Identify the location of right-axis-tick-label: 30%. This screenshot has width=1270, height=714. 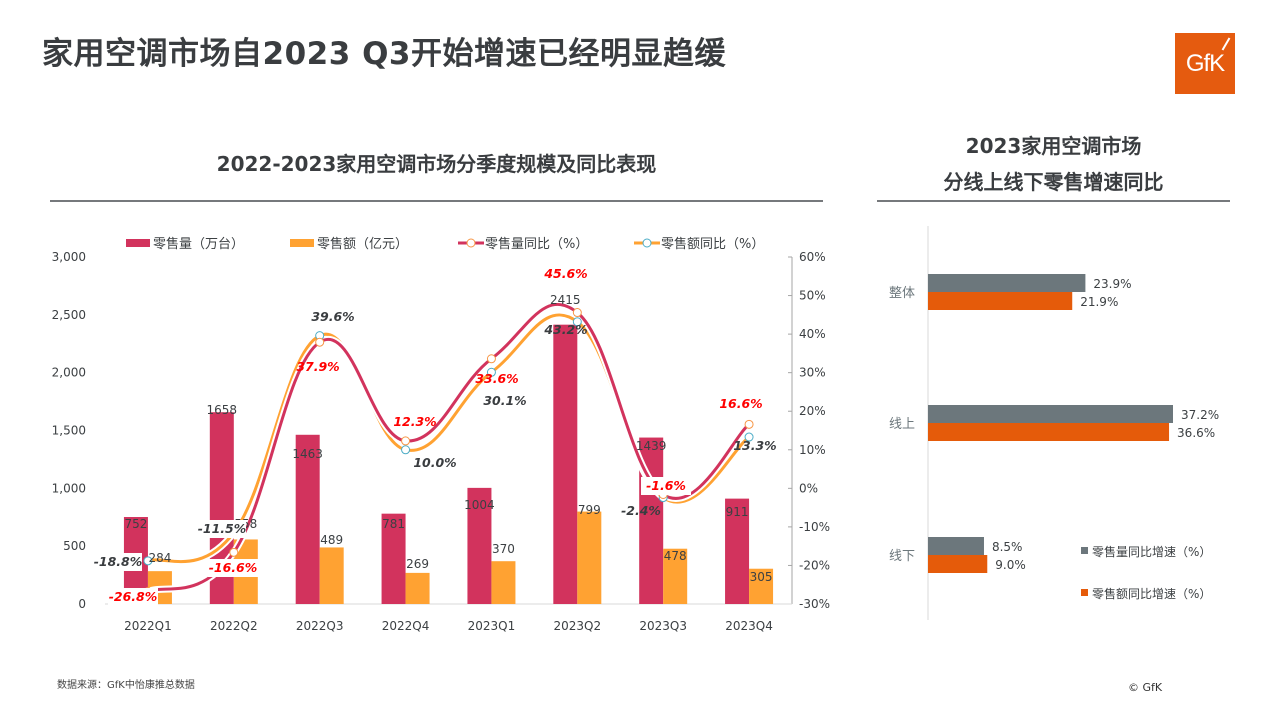
(812, 373).